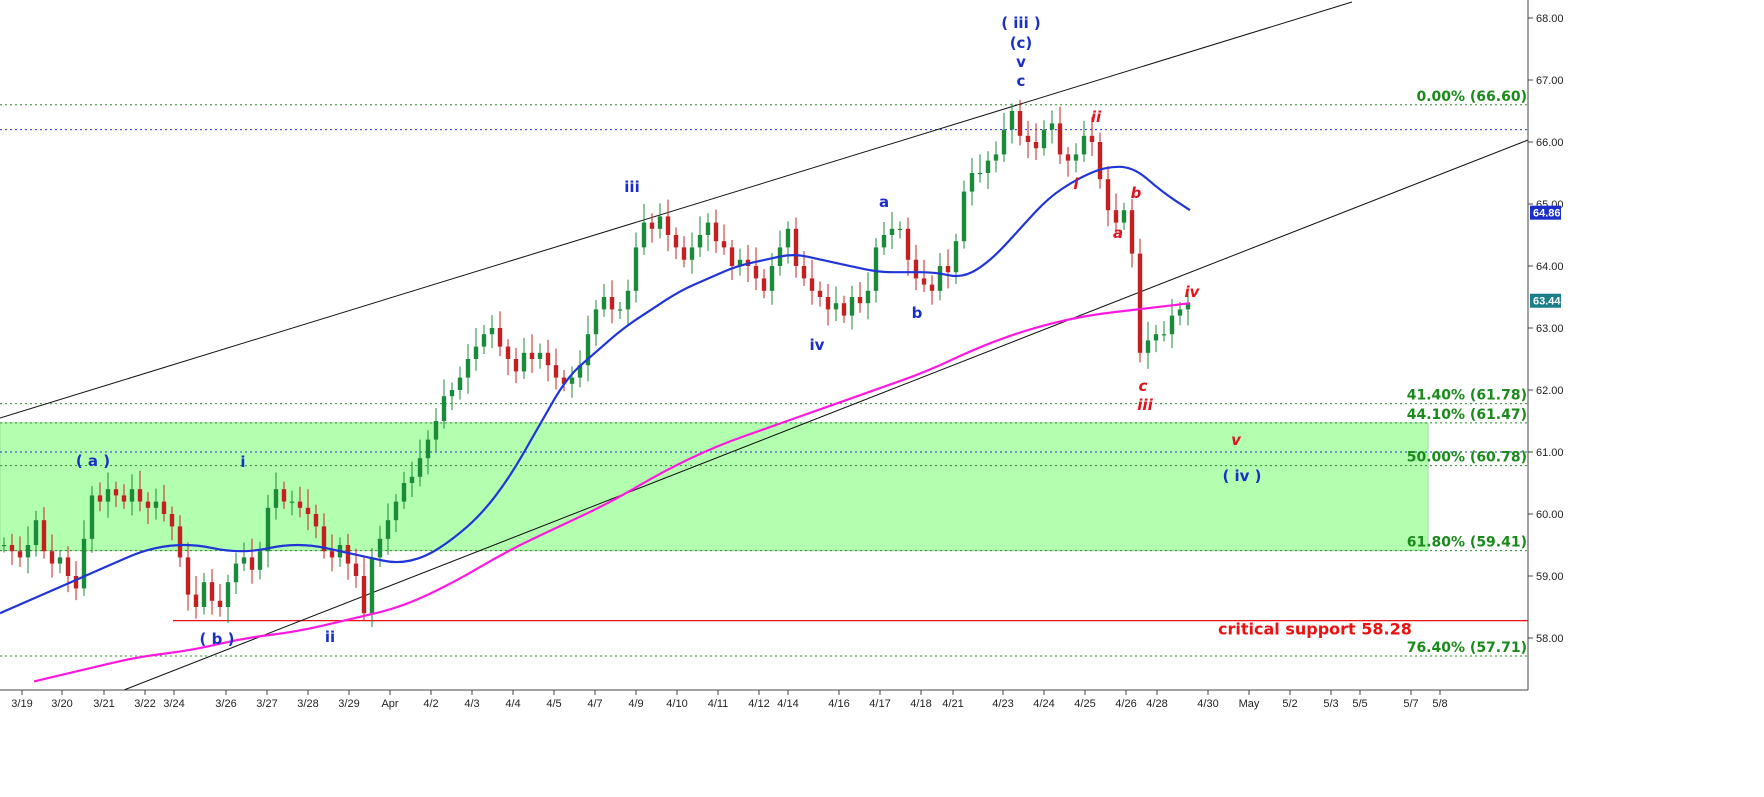  Describe the element at coordinates (553, 704) in the screenshot. I see `x-tick-label: 4/5` at that location.